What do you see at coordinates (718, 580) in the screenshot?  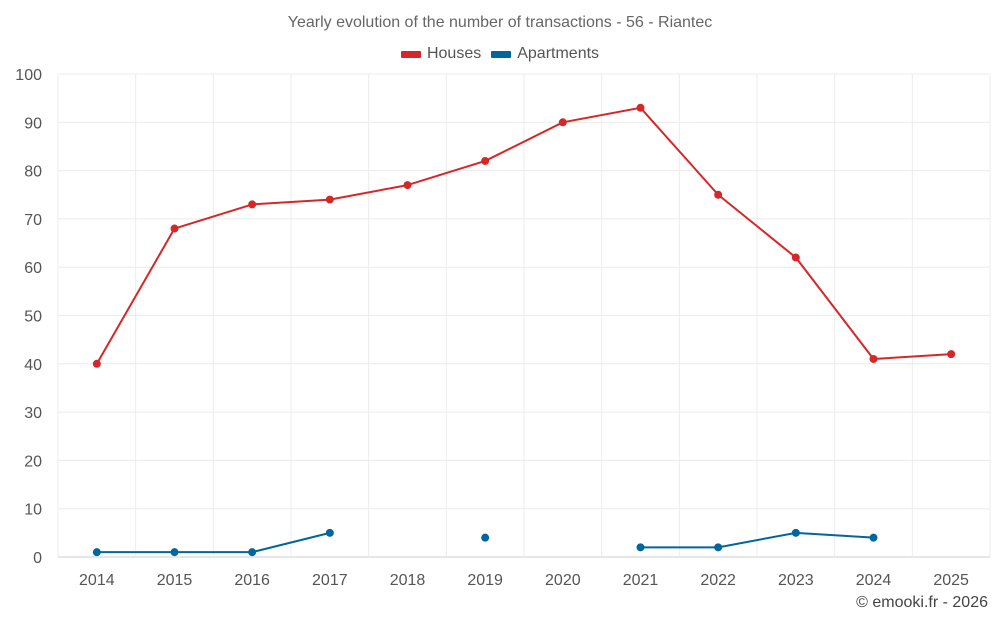 I see `x-tick-label: 2022` at bounding box center [718, 580].